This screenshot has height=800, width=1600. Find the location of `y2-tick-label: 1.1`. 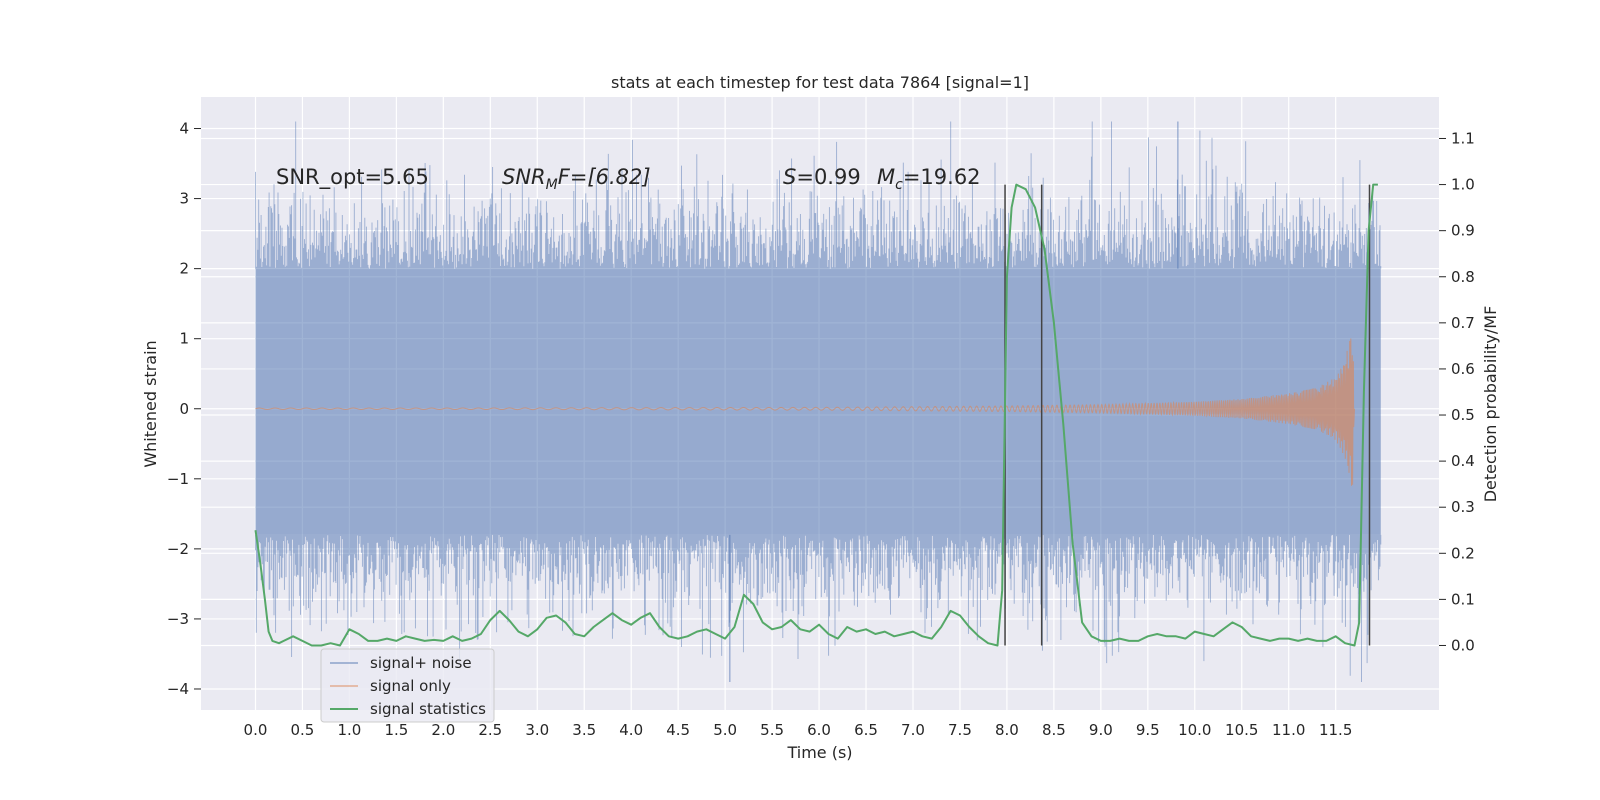

y2-tick-label: 1.1 is located at coordinates (1463, 138).